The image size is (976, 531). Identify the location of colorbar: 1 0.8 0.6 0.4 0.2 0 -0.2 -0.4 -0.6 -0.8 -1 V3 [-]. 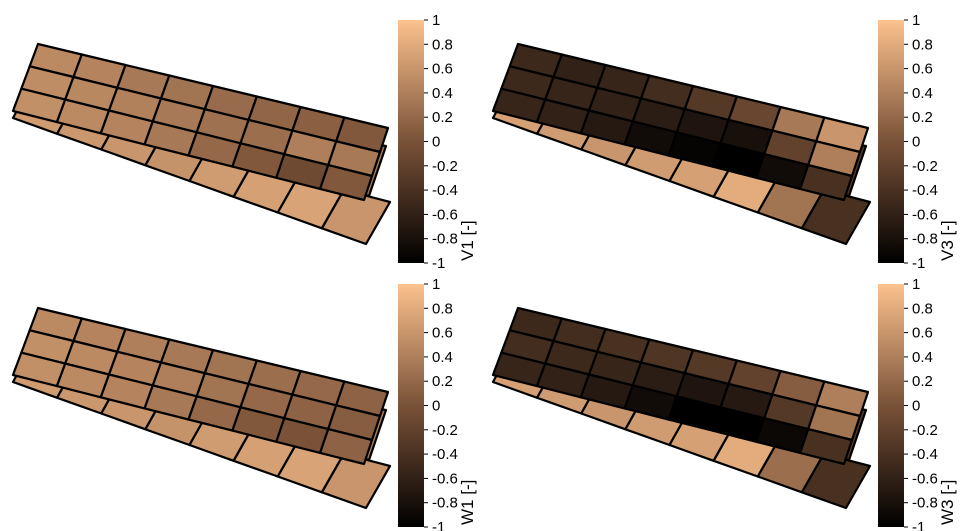
(917, 142).